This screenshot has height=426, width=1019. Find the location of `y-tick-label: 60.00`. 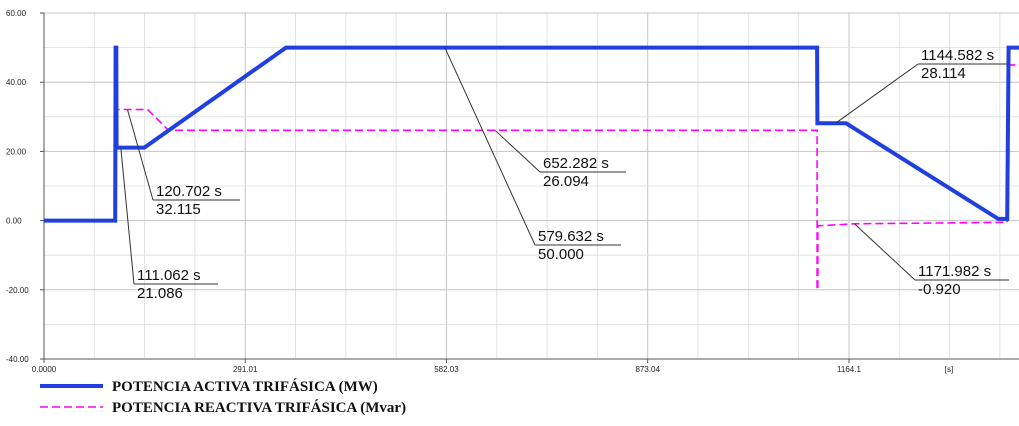

y-tick-label: 60.00 is located at coordinates (16, 13).